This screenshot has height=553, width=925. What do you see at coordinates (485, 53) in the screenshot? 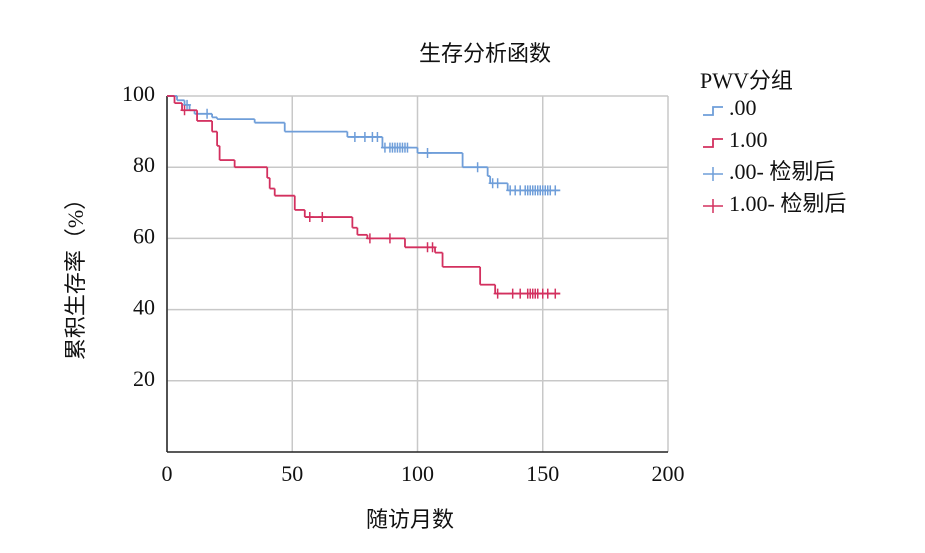
I see `chart-title: 生存分析函数` at bounding box center [485, 53].